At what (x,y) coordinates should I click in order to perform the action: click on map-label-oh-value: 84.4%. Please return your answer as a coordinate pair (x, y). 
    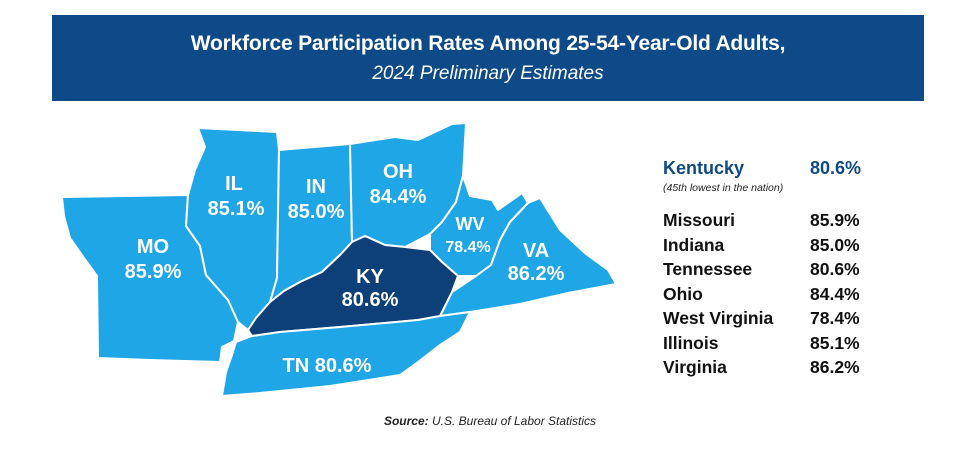
    Looking at the image, I should click on (398, 197).